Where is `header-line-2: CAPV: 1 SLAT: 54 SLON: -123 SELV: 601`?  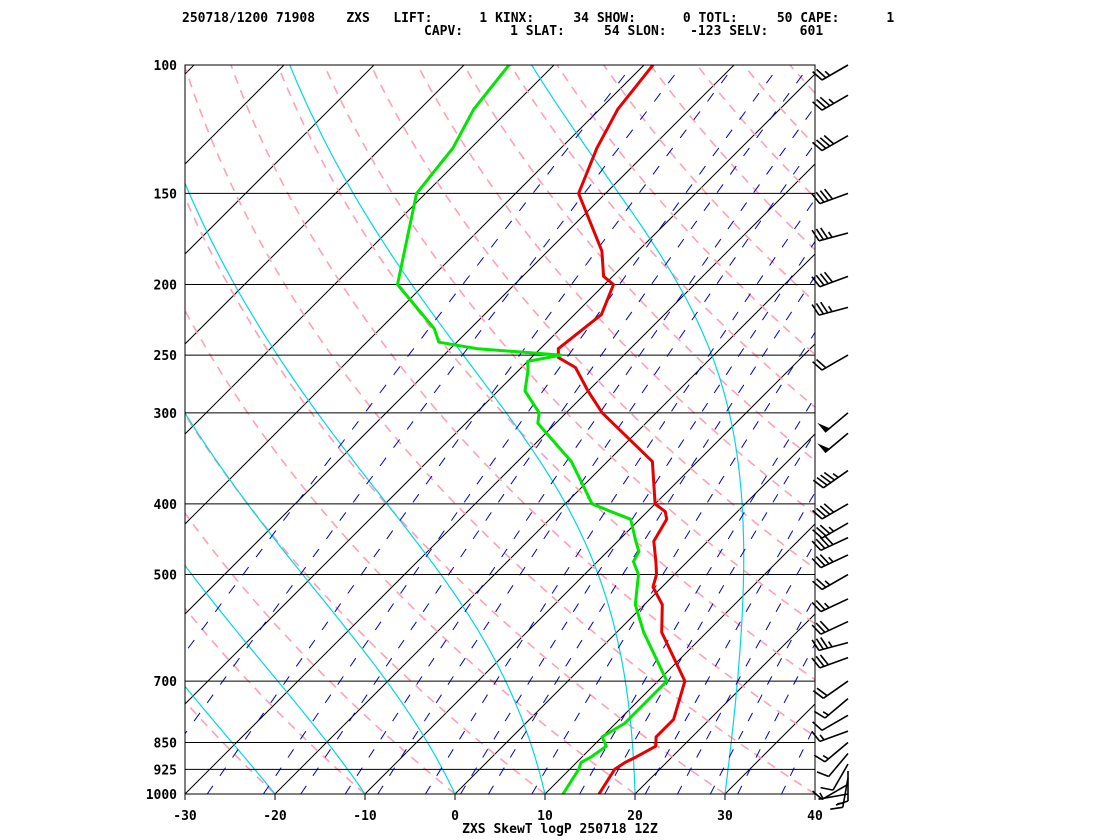
header-line-2: CAPV: 1 SLAT: 54 SLON: -123 SELV: 601 is located at coordinates (623, 31).